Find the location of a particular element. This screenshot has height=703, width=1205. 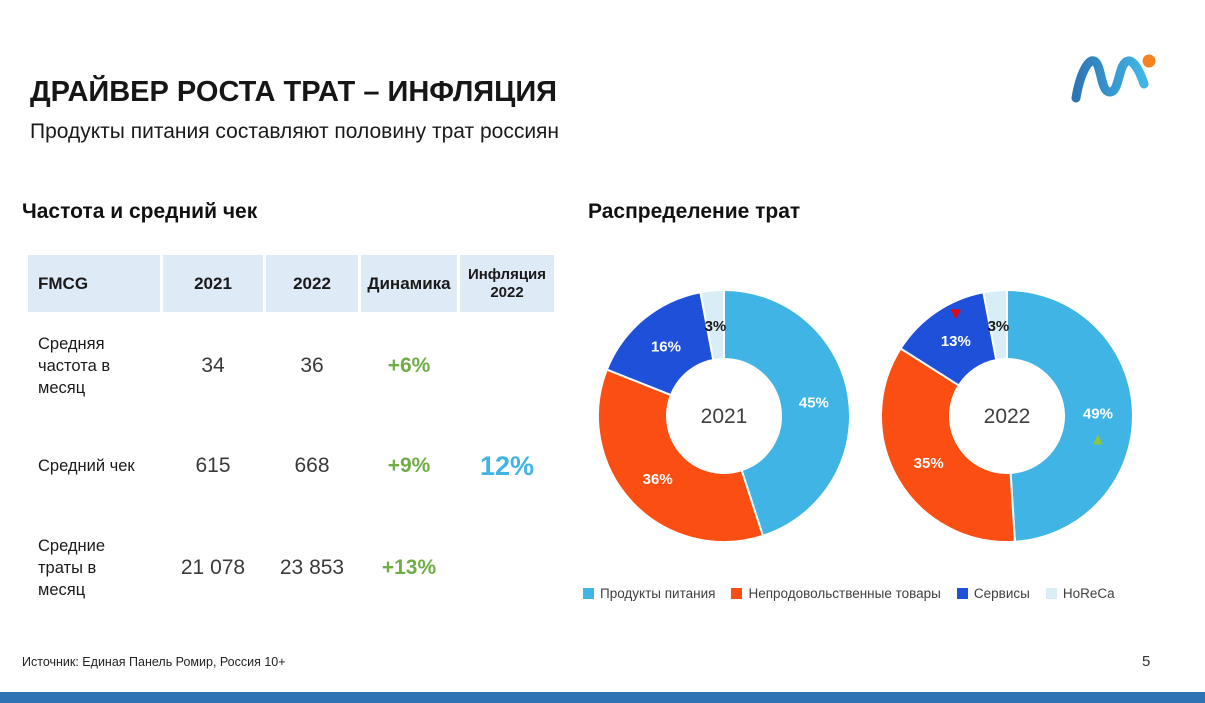

legend-item: Продукты питания is located at coordinates (649, 593).